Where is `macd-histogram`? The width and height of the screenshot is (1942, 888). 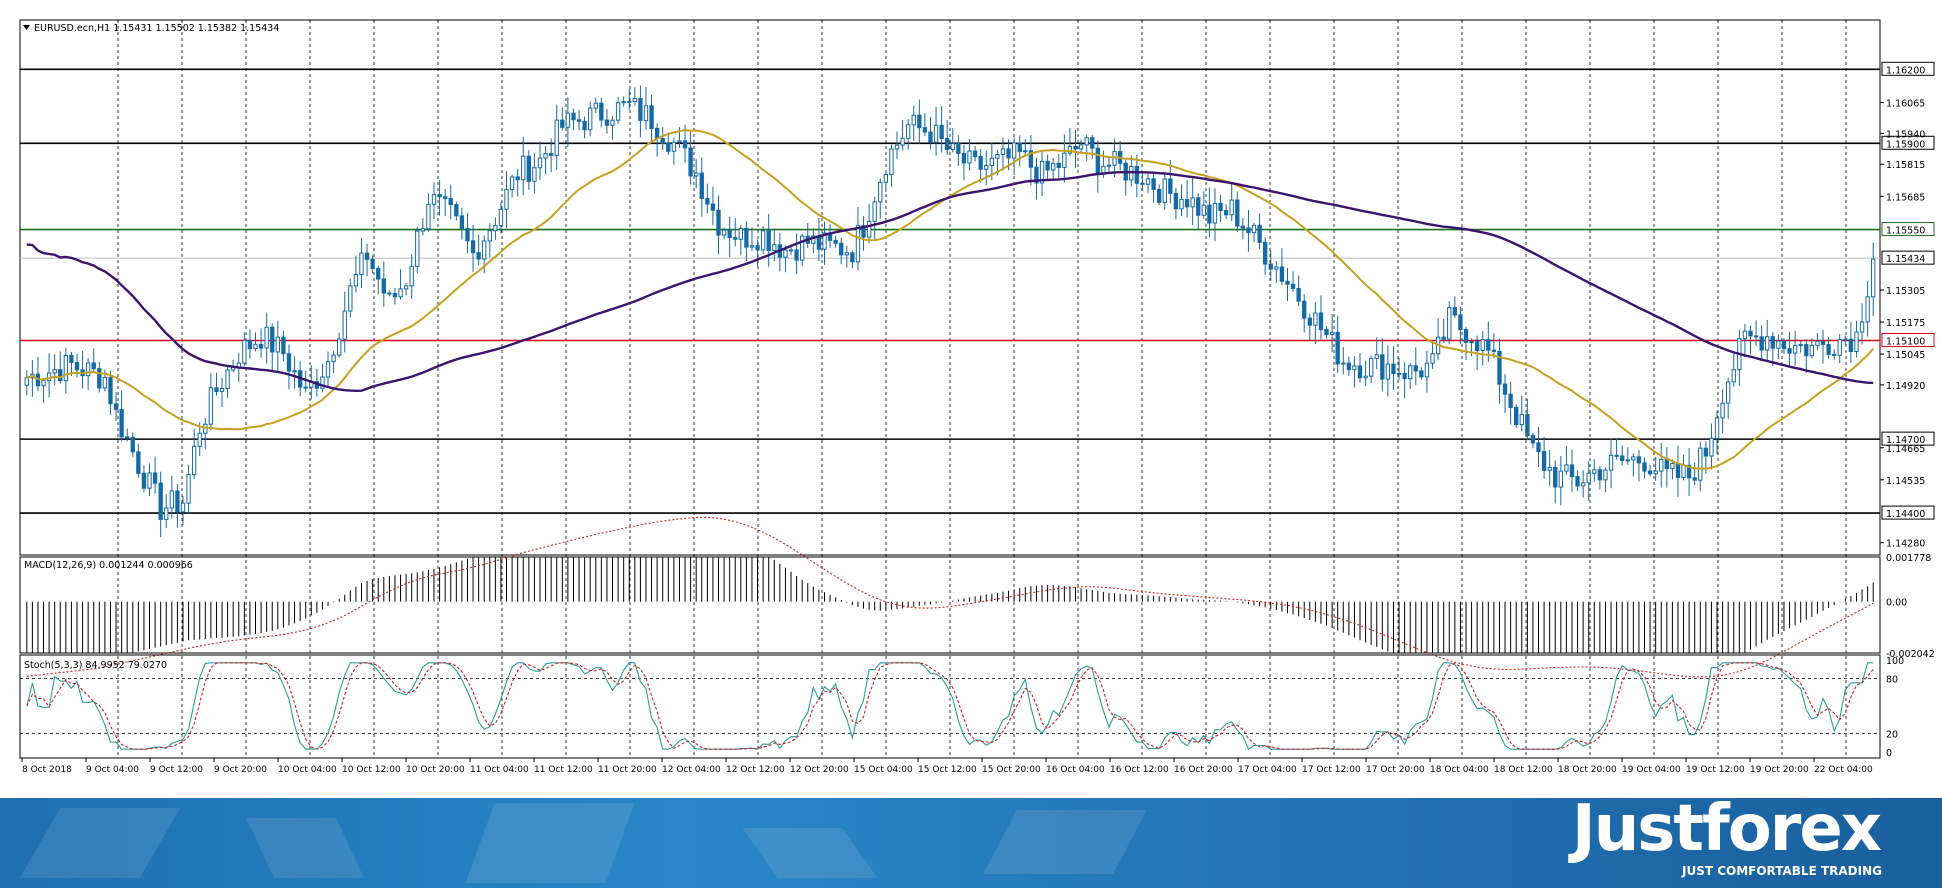 macd-histogram is located at coordinates (950, 605).